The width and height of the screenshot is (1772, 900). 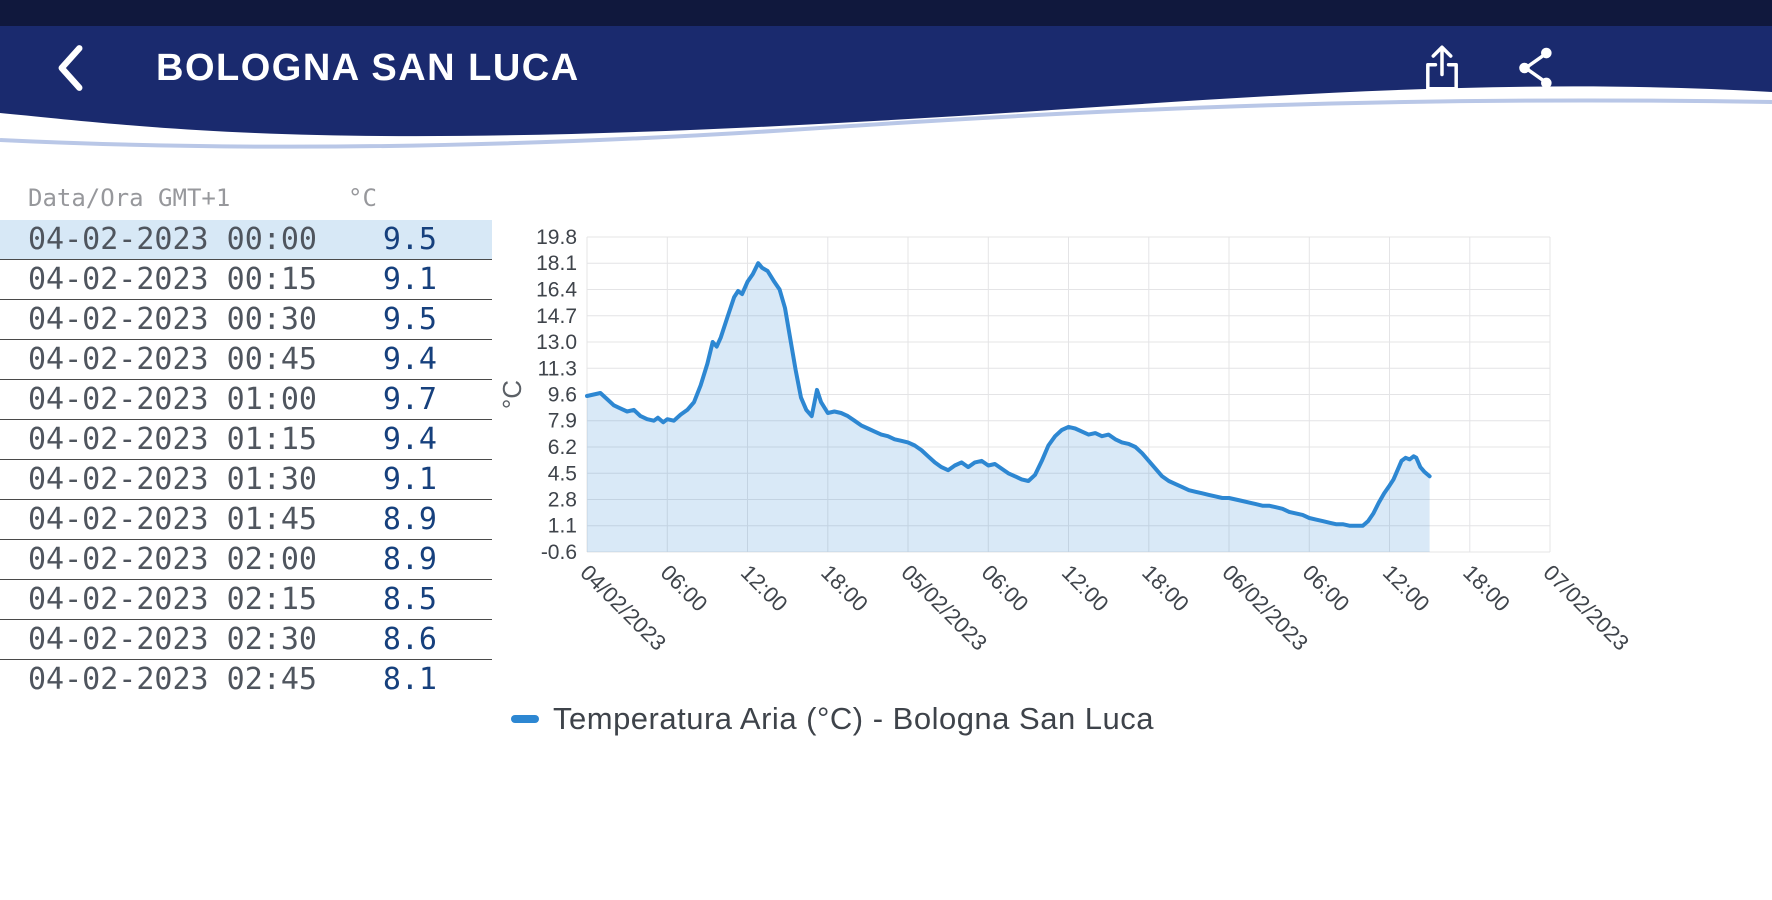 What do you see at coordinates (512, 394) in the screenshot?
I see `svg-text: °C` at bounding box center [512, 394].